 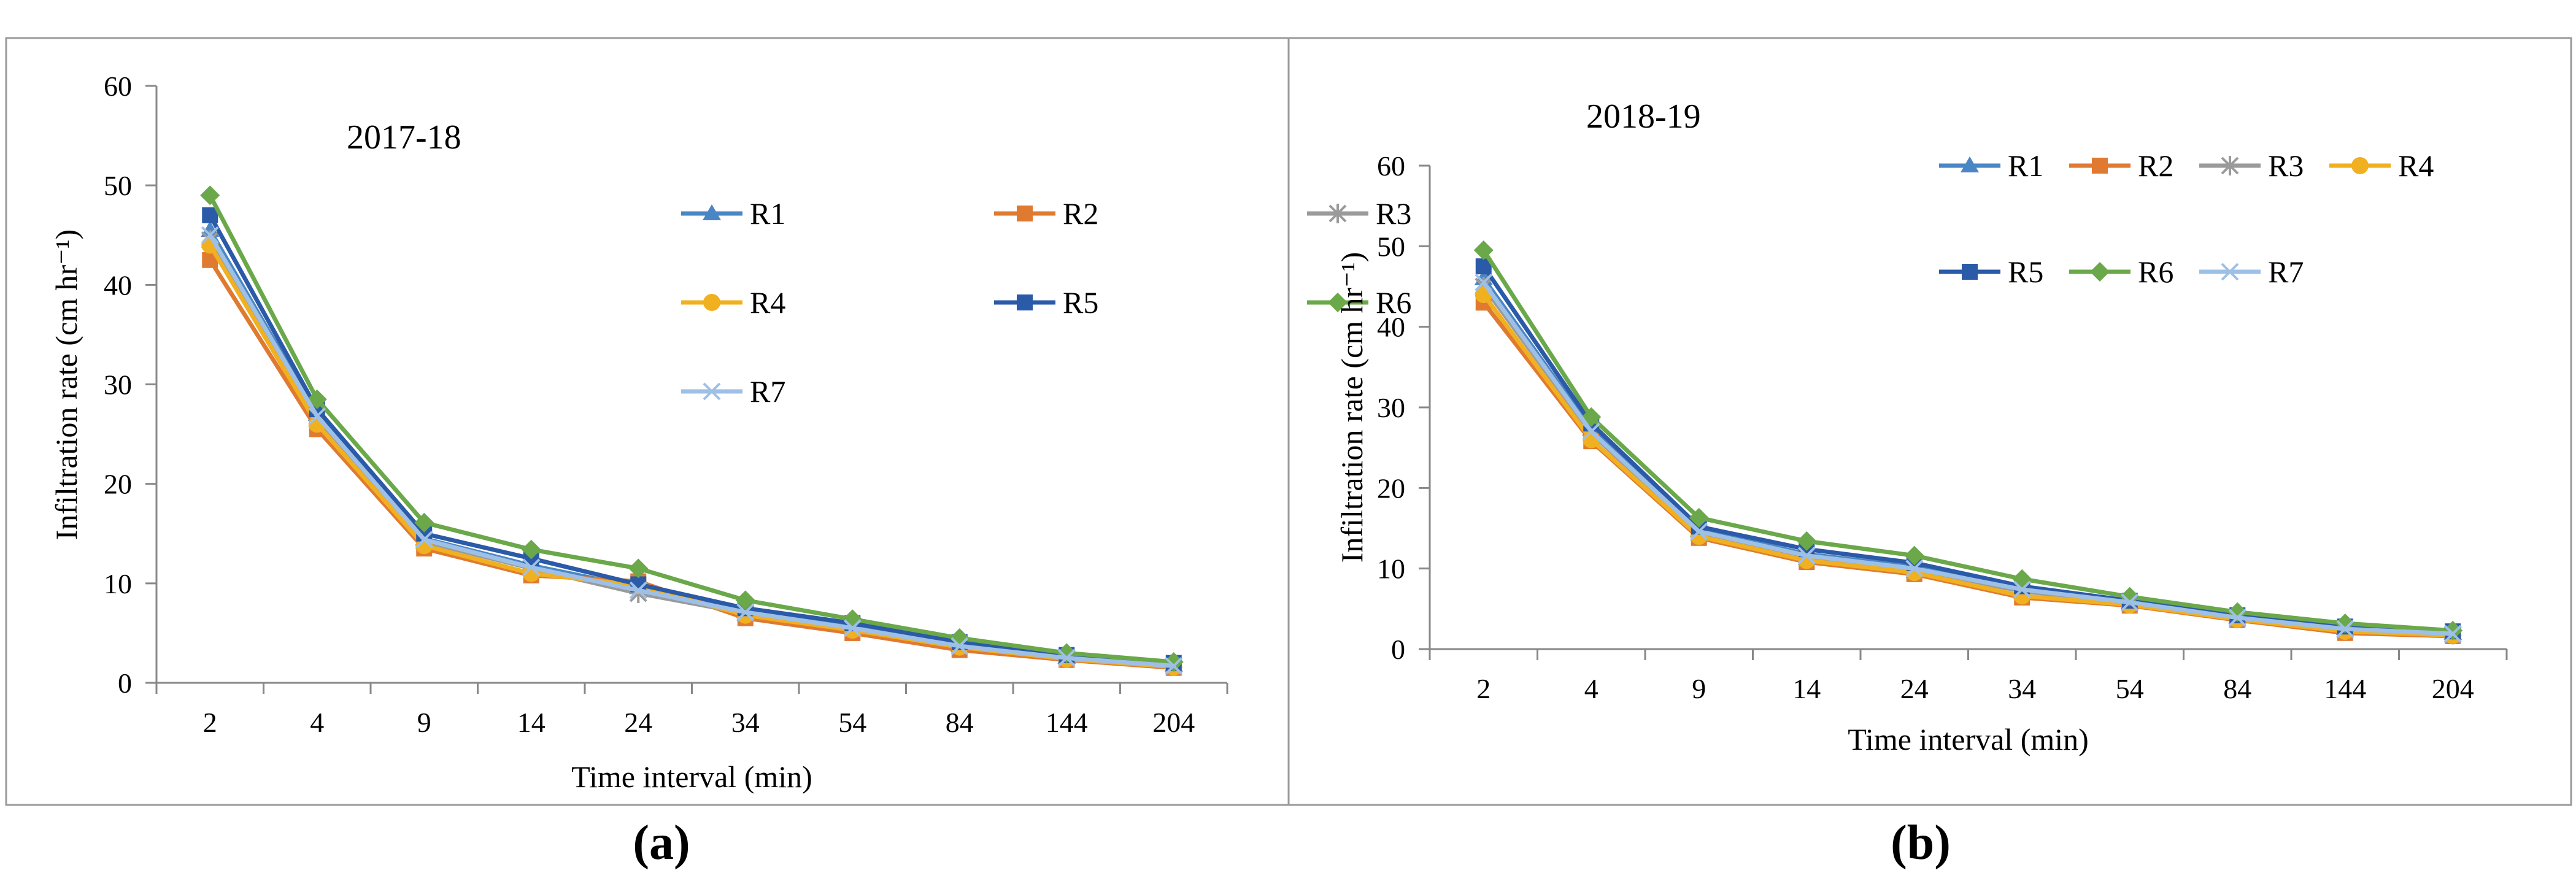 I want to click on legend-item-R4: R4, so click(x=2381, y=165).